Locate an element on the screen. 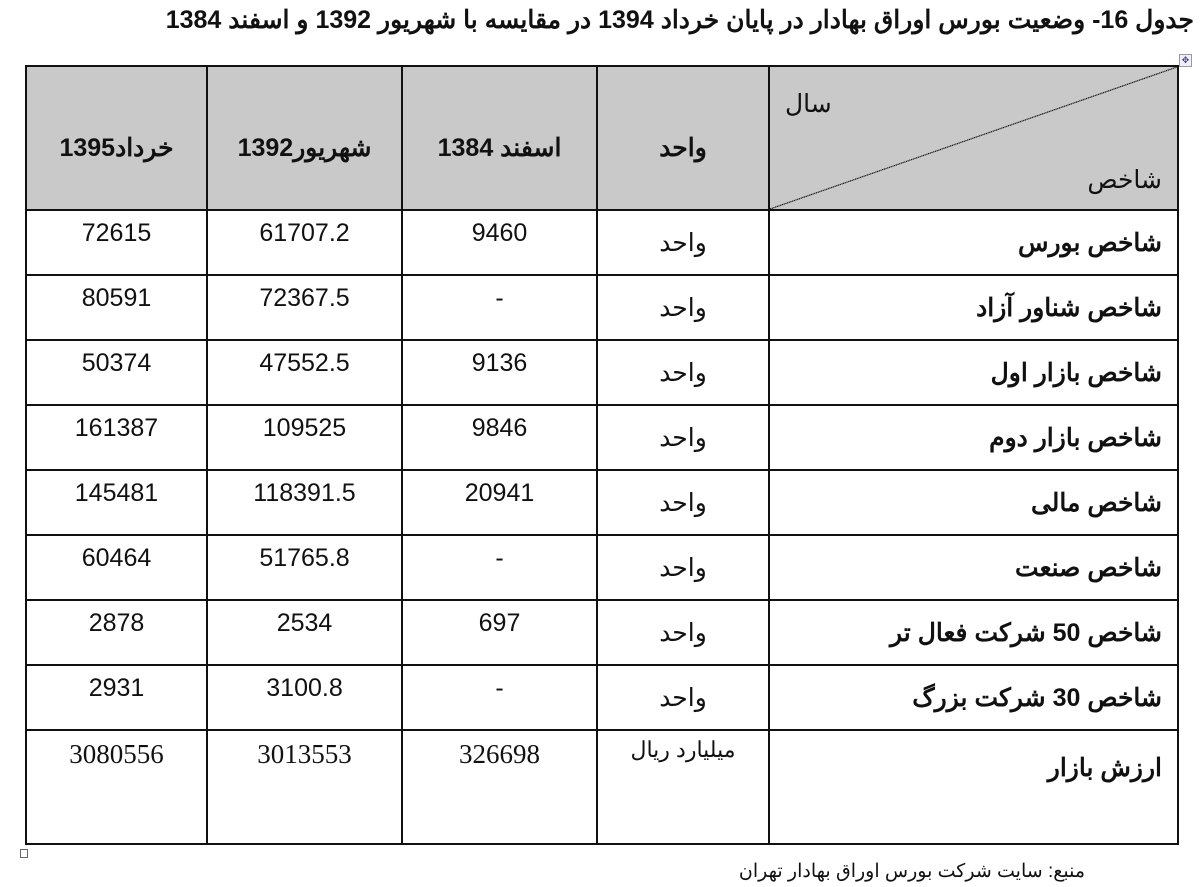 This screenshot has width=1200, height=887. table-row: شاخص بازار دوم واحد 9846 109525 161387 is located at coordinates (602, 437).